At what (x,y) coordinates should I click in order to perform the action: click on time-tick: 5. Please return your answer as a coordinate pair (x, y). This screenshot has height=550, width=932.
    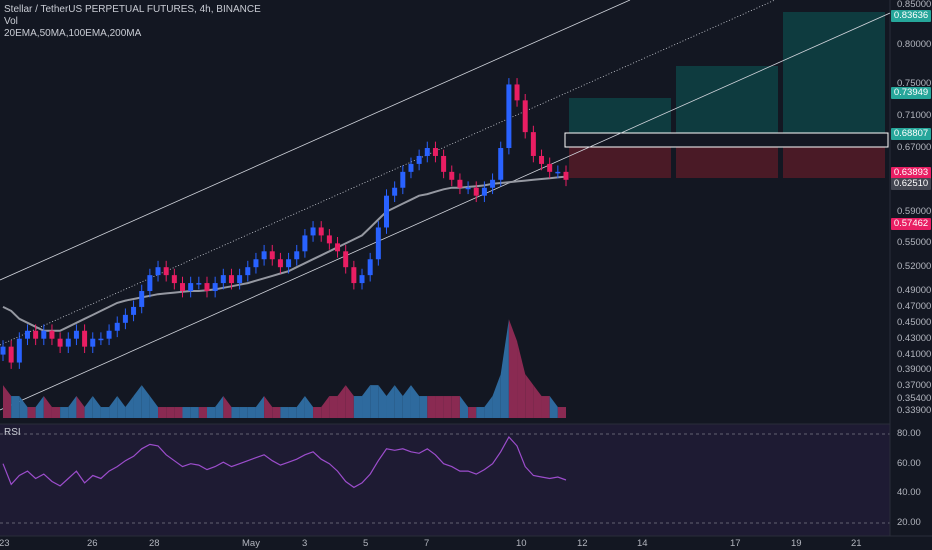
    Looking at the image, I should click on (366, 543).